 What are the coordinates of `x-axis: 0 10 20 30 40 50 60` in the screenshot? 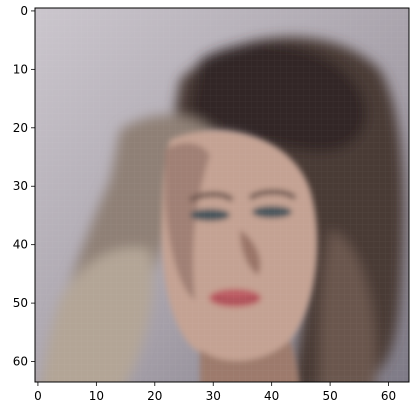 It's located at (215, 392).